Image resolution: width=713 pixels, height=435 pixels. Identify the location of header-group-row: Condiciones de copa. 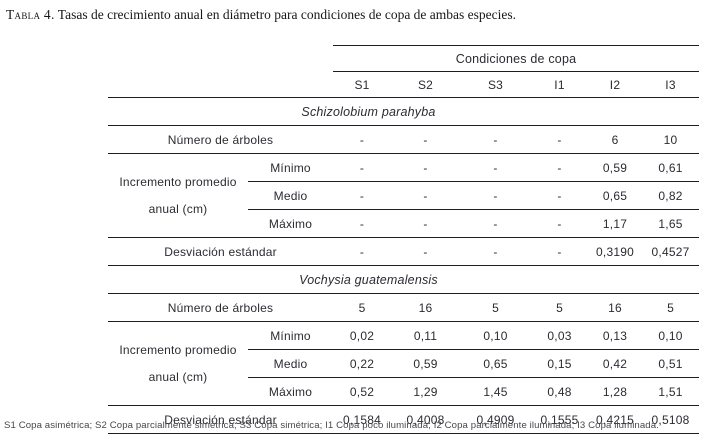
(403, 58).